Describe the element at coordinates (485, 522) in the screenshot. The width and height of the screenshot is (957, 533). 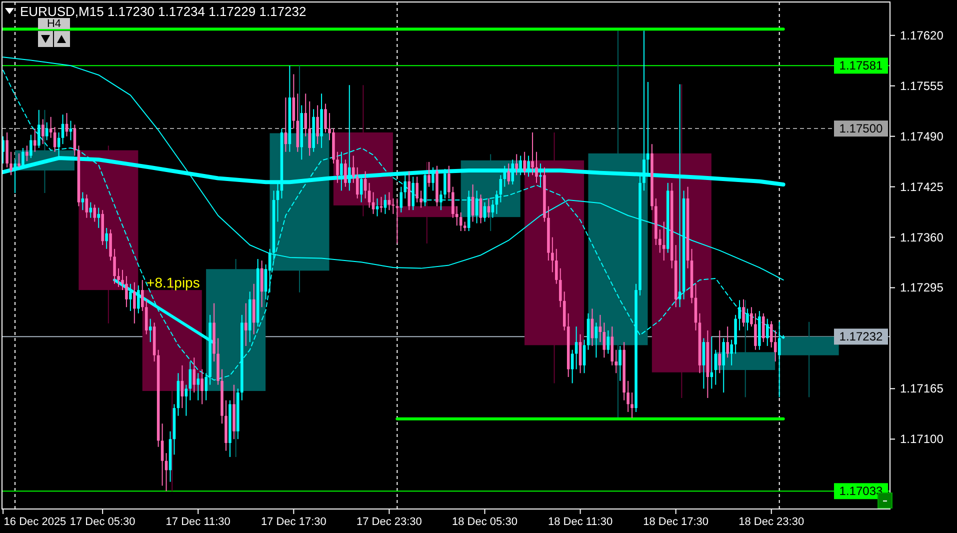
I see `x-tick-label: 18 Dec 05:30` at that location.